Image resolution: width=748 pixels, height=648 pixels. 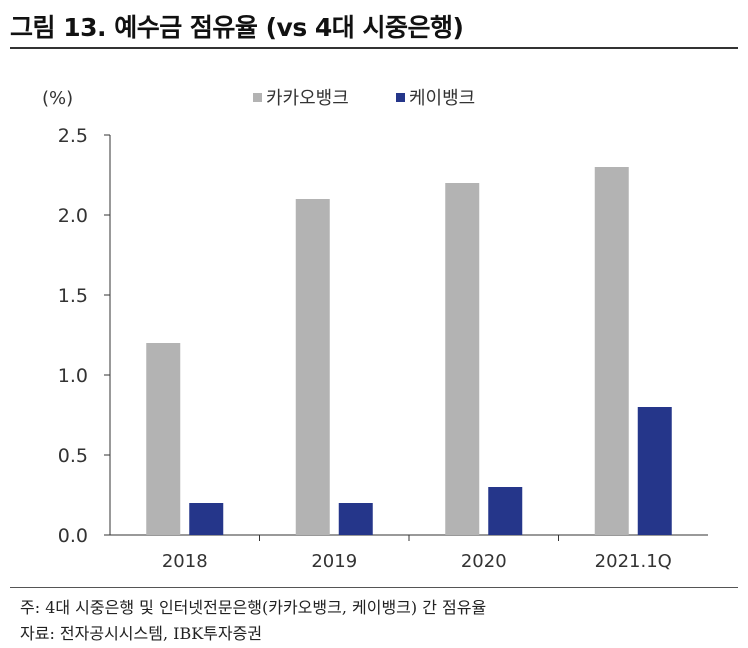 I want to click on title-divider, so click(x=374, y=48).